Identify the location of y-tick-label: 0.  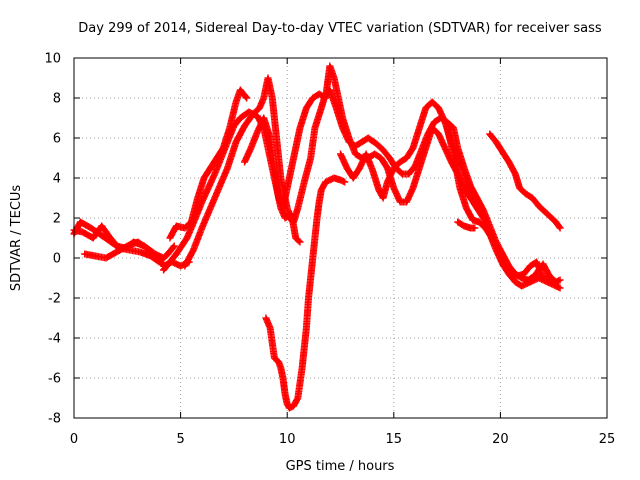
(57, 259).